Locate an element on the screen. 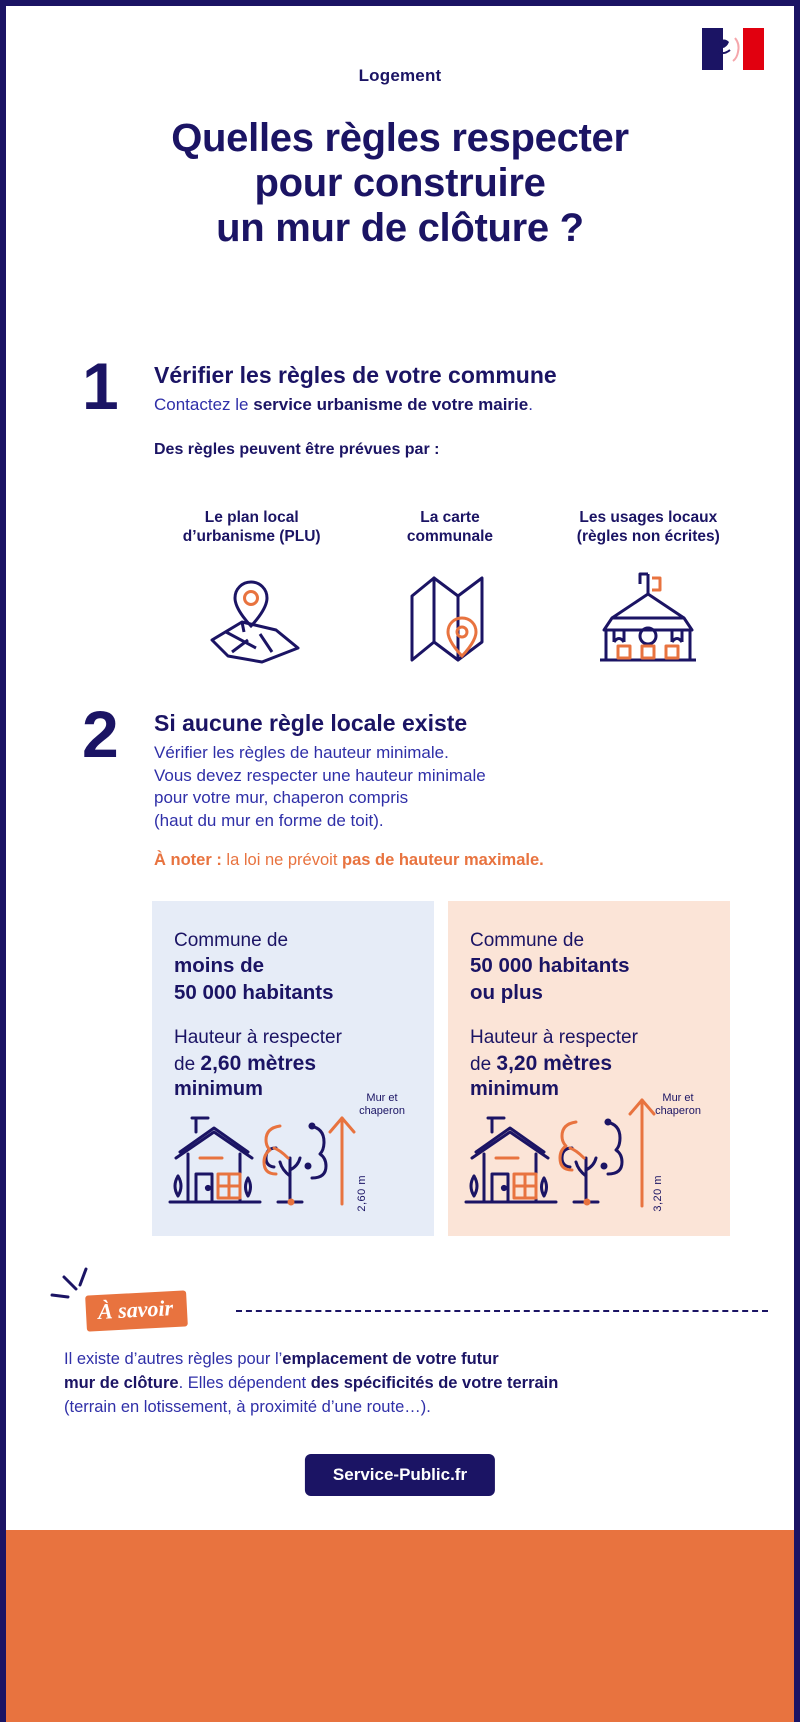 The image size is (800, 1722). card-0-height-row: de 2,60 mètres is located at coordinates (293, 1064).